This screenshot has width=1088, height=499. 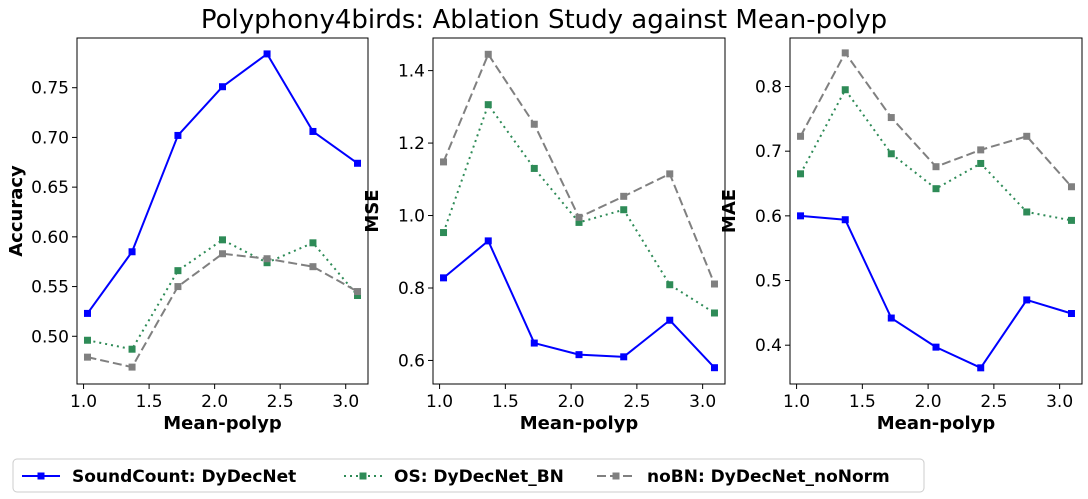 I want to click on y-tick-label: 0.55, so click(x=50, y=288).